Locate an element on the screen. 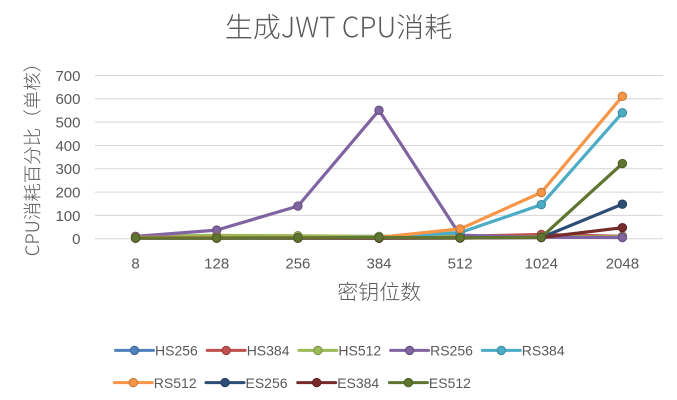 This screenshot has height=400, width=677. svg-text: 400 is located at coordinates (67, 146).